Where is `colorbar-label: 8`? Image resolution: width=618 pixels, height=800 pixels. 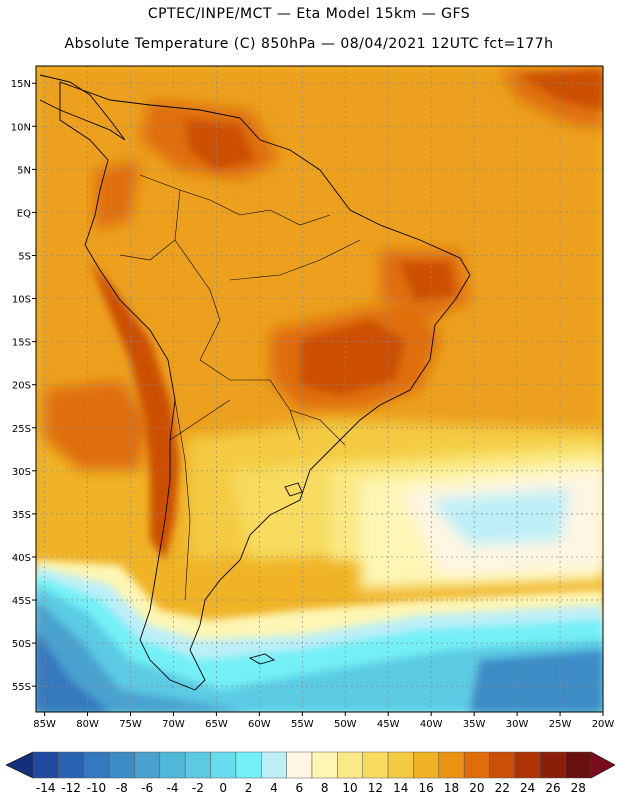 colorbar-label: 8 is located at coordinates (325, 788).